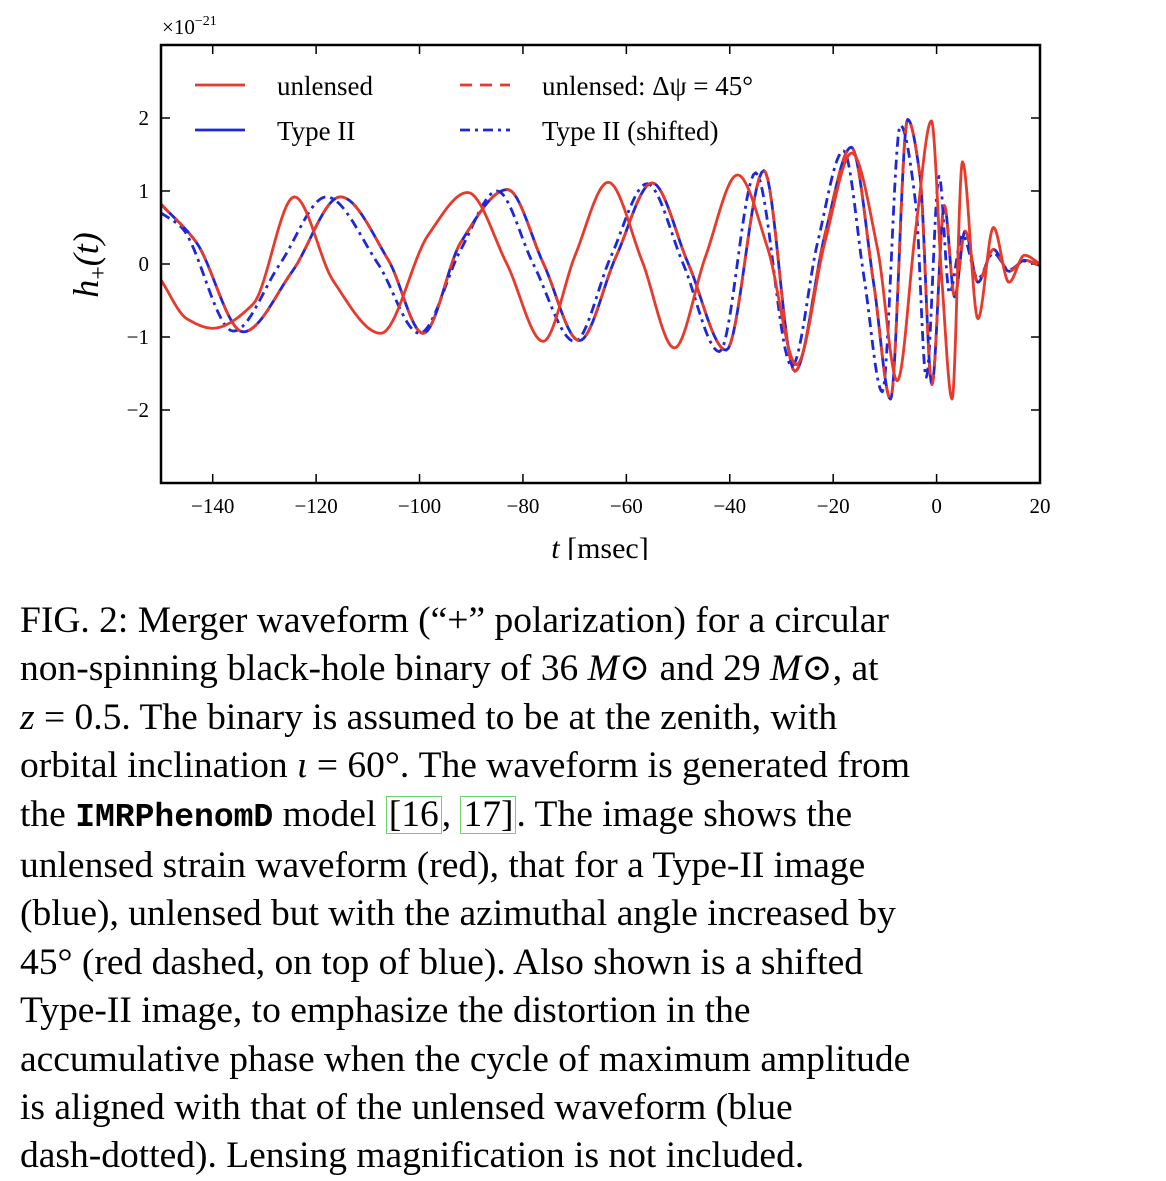 This screenshot has width=1166, height=1181. Describe the element at coordinates (89, 265) in the screenshot. I see `y-axis-label: h+(t)` at that location.